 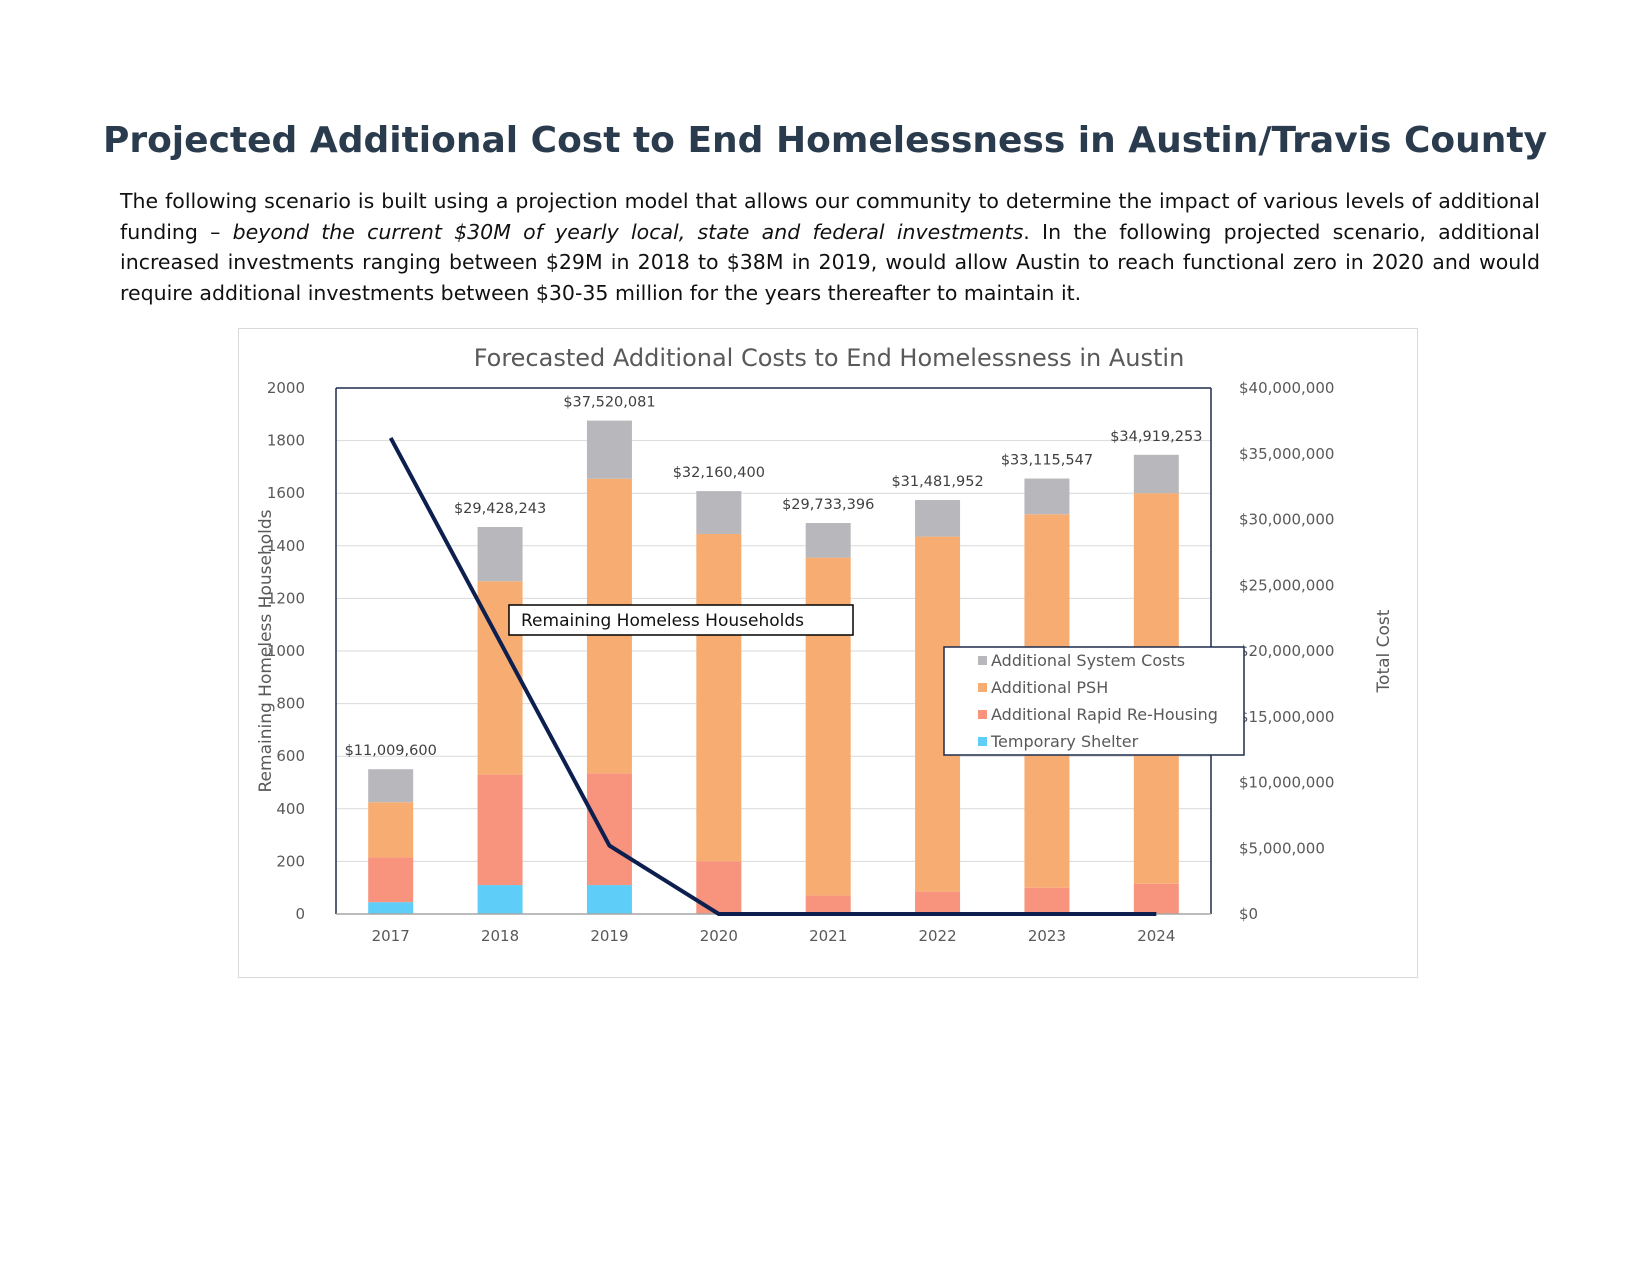 I want to click on legend-box, so click(x=1094, y=701).